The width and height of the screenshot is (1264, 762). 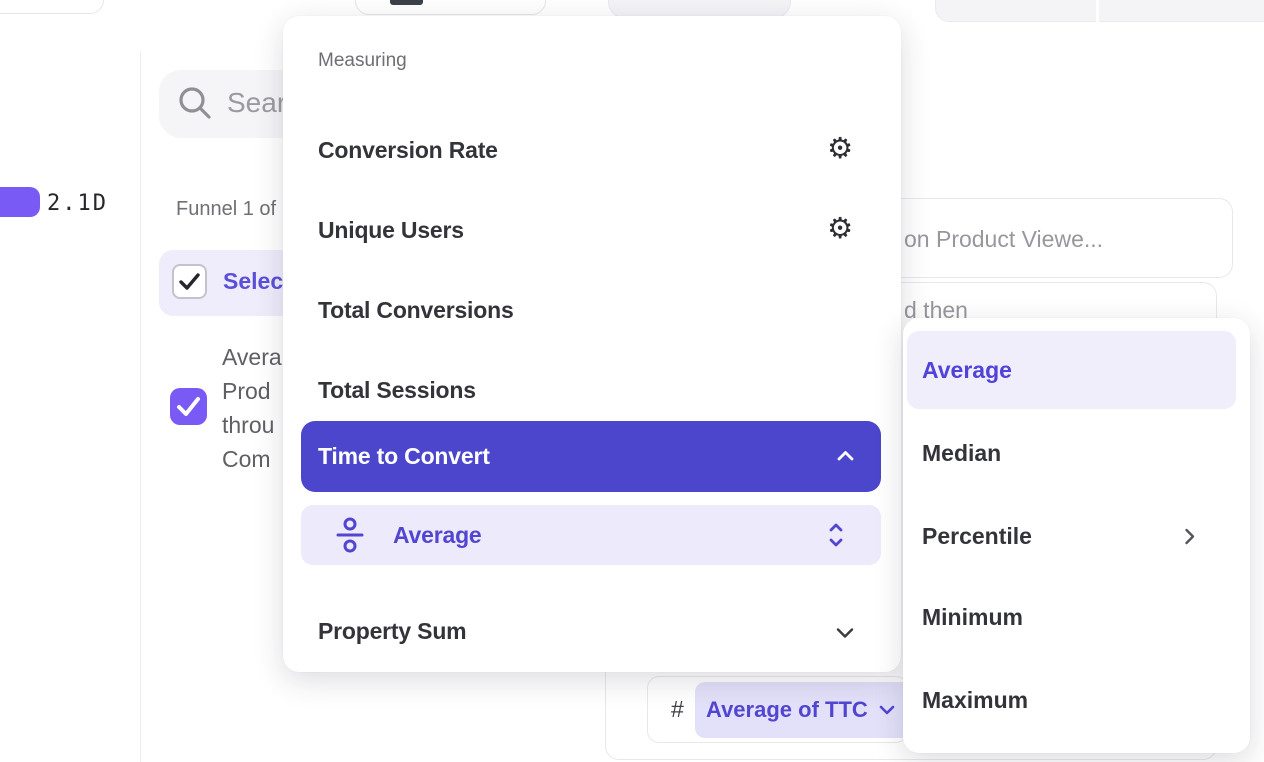 I want to click on agg-item-average: Average, so click(x=1071, y=370).